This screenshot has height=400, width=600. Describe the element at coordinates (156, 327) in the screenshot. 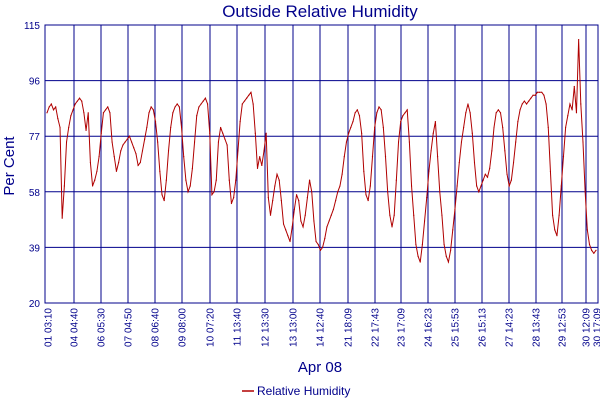

I see `x-tick-label: 08 06:40` at that location.